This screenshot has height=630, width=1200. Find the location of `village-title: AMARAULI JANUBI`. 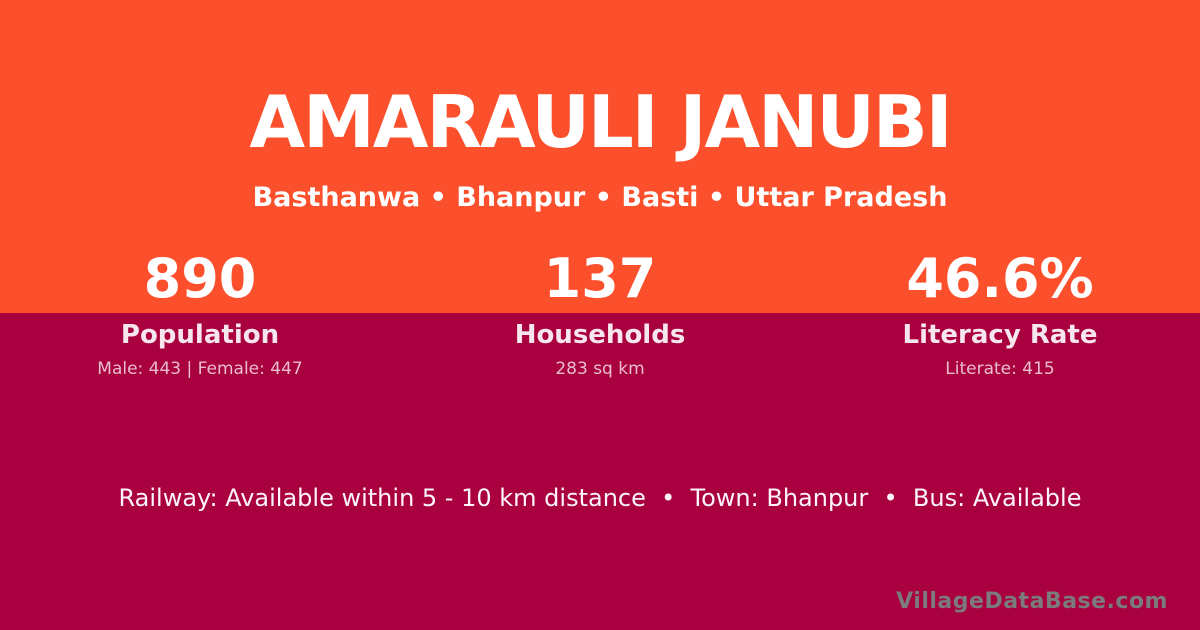

village-title: AMARAULI JANUBI is located at coordinates (600, 122).